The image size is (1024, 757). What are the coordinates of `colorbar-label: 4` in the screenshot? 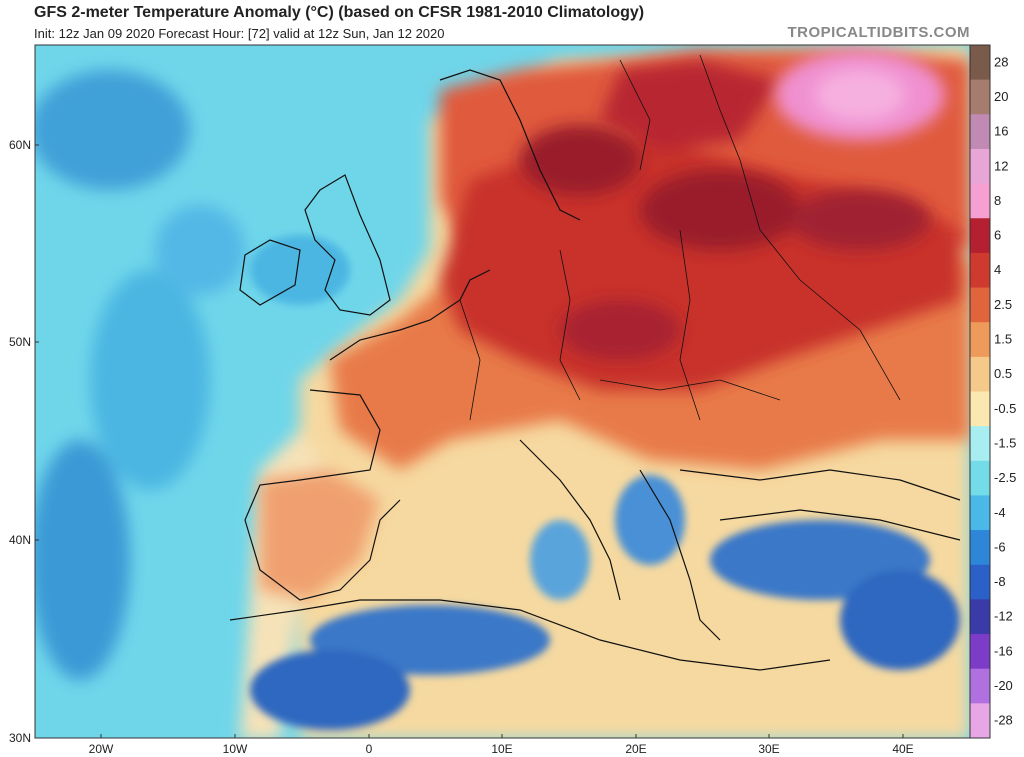 It's located at (997, 269).